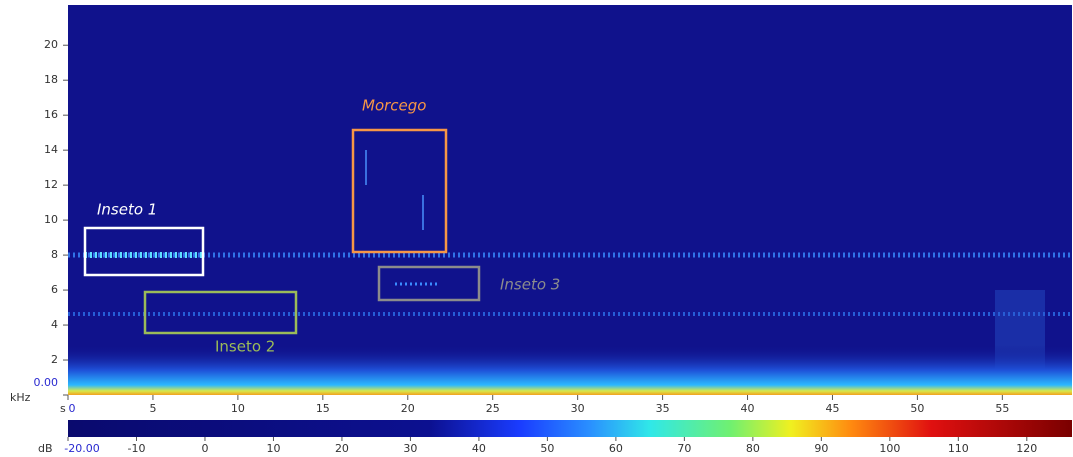 This screenshot has height=457, width=1073. What do you see at coordinates (578, 408) in the screenshot?
I see `x-tick-label: 30` at bounding box center [578, 408].